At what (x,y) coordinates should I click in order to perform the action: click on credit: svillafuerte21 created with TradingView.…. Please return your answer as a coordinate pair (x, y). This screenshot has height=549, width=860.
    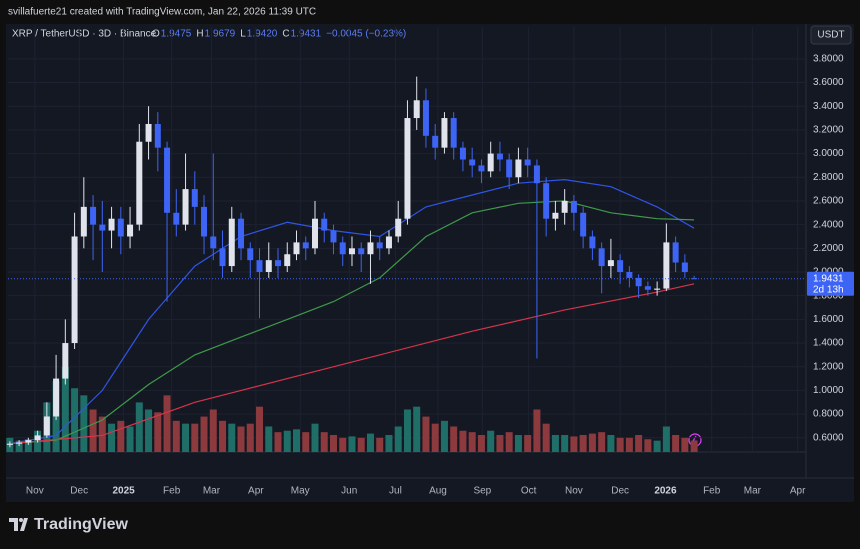
    Looking at the image, I should click on (162, 12).